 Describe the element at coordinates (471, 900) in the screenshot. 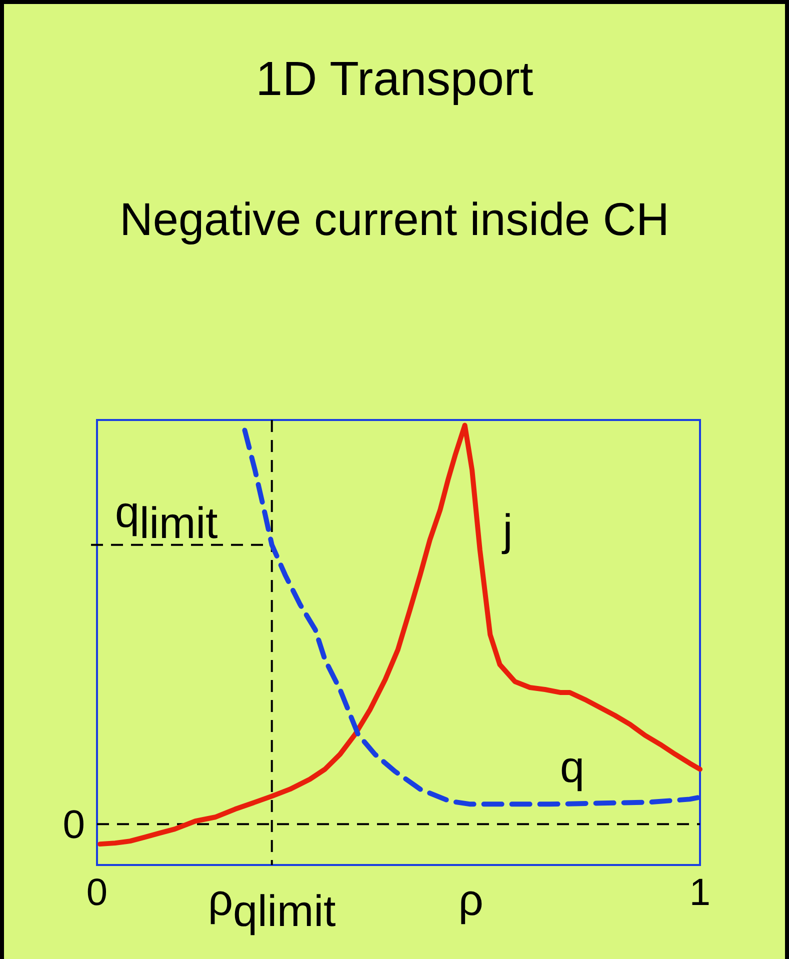

I see `x-axis-title: ρ` at that location.